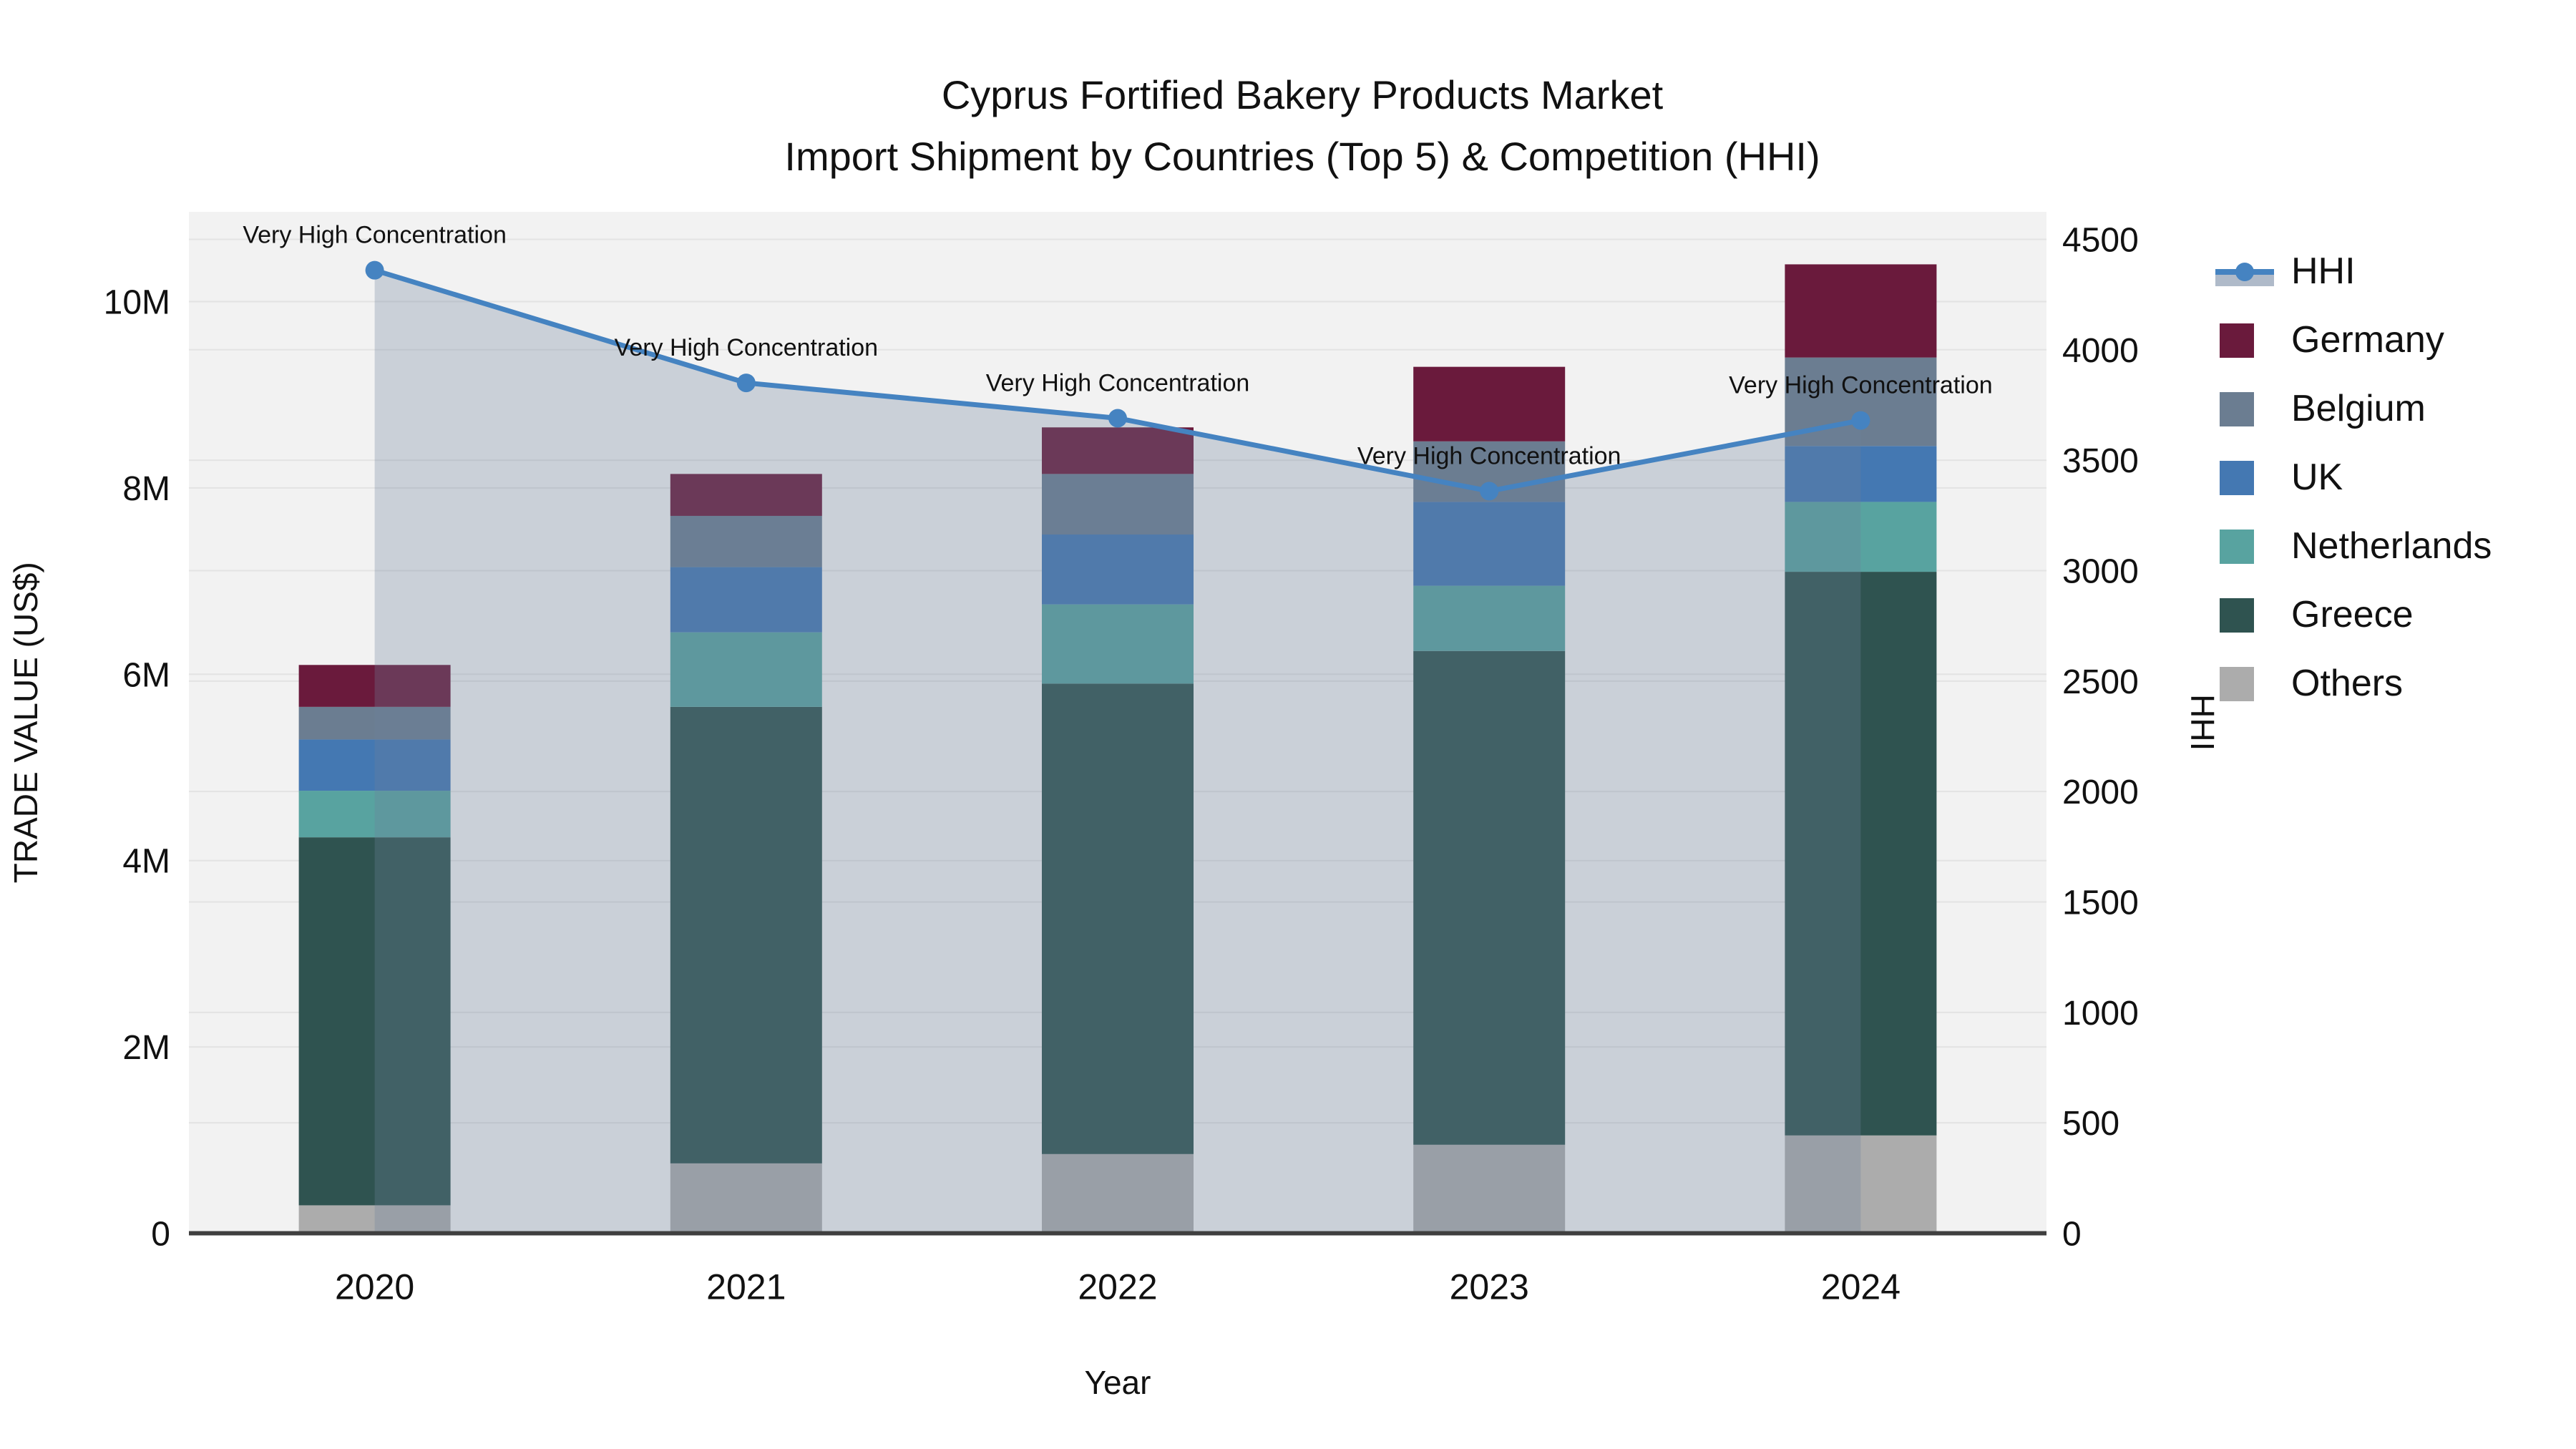 The image size is (2576, 1449). I want to click on bar-segment-2022-others, so click(1118, 1193).